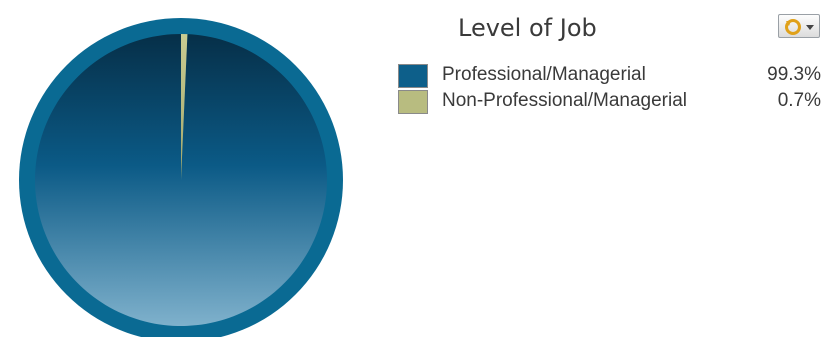 The image size is (821, 337). I want to click on legend-item-professional: Professional/Managerial 99.3%, so click(609, 75).